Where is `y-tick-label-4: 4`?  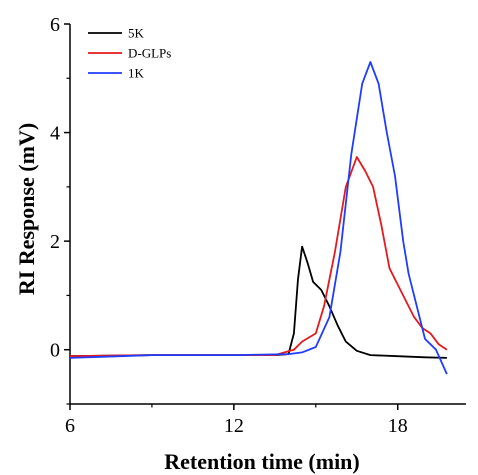
y-tick-label-4: 4 is located at coordinates (55, 134).